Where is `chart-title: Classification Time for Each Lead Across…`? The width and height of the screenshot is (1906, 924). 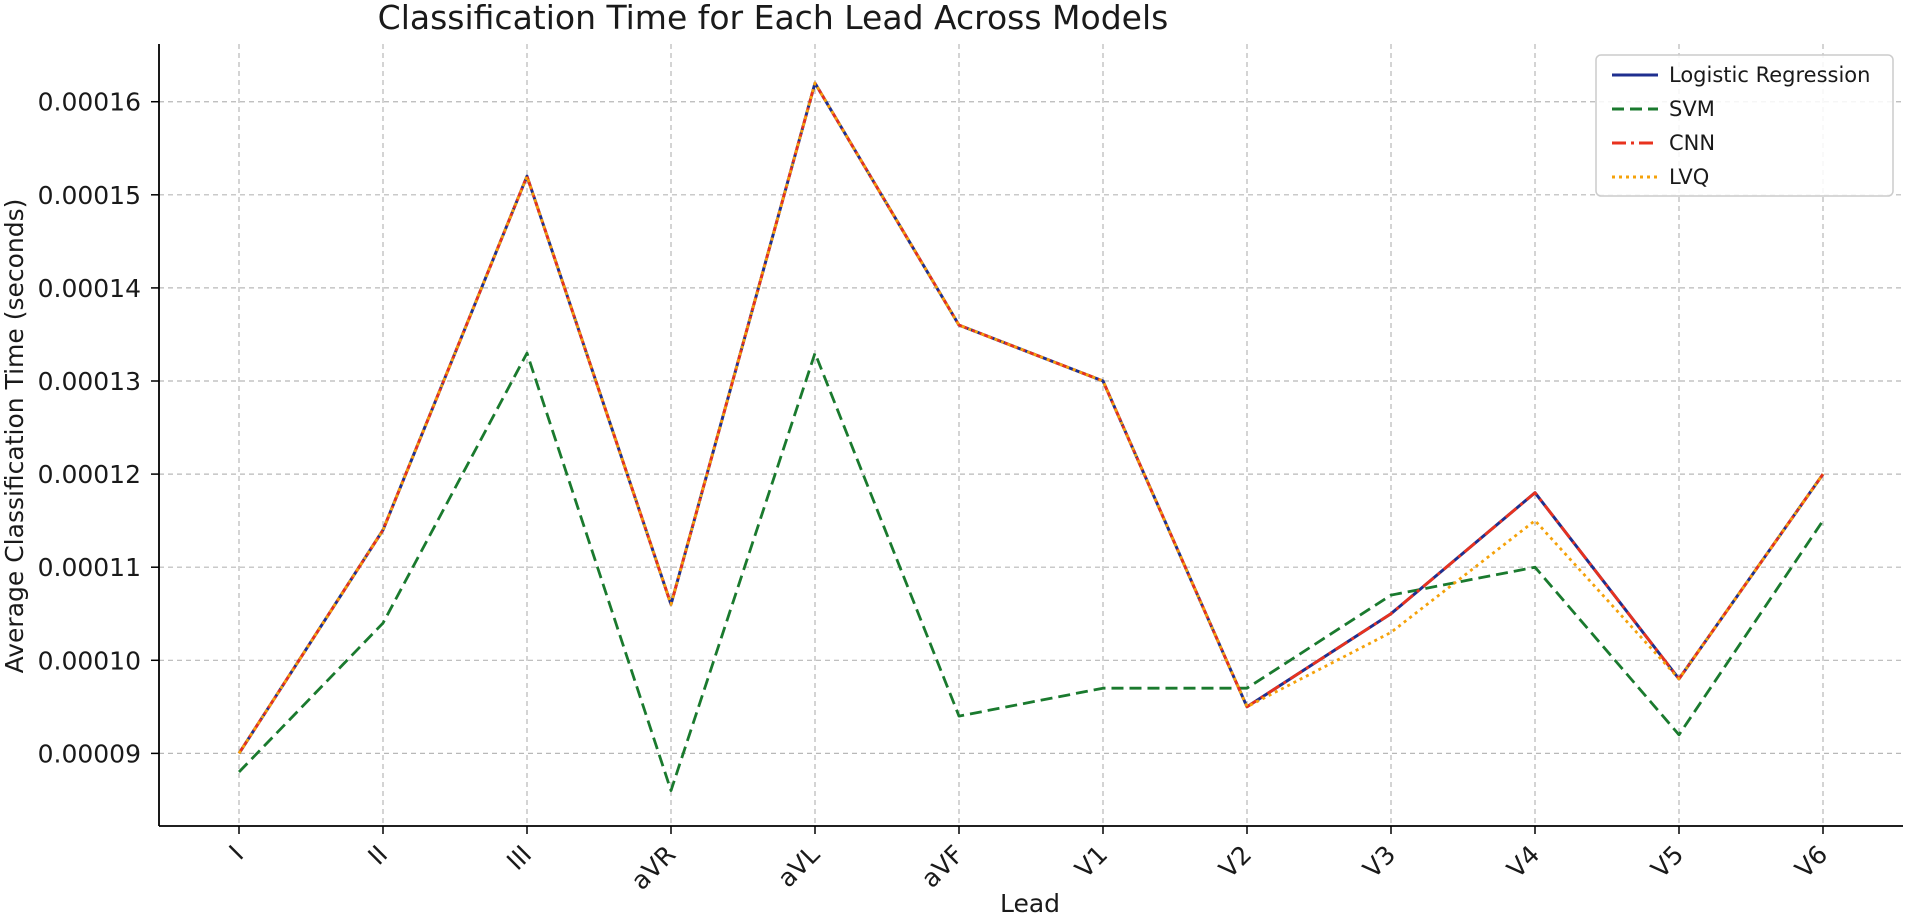 chart-title: Classification Time for Each Lead Across… is located at coordinates (773, 18).